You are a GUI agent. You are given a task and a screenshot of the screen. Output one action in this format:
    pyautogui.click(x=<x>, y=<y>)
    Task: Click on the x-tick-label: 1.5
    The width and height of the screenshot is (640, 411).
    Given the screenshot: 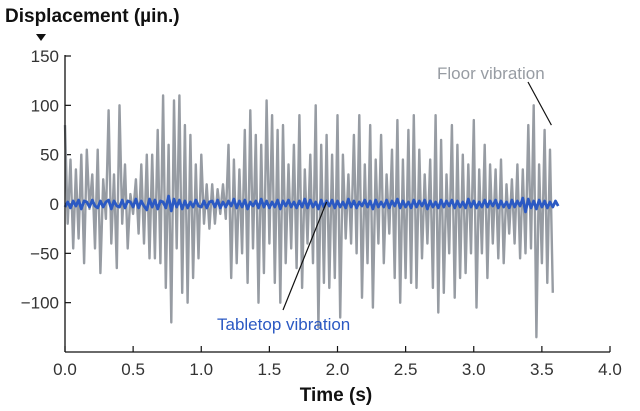 What is the action you would take?
    pyautogui.click(x=270, y=369)
    